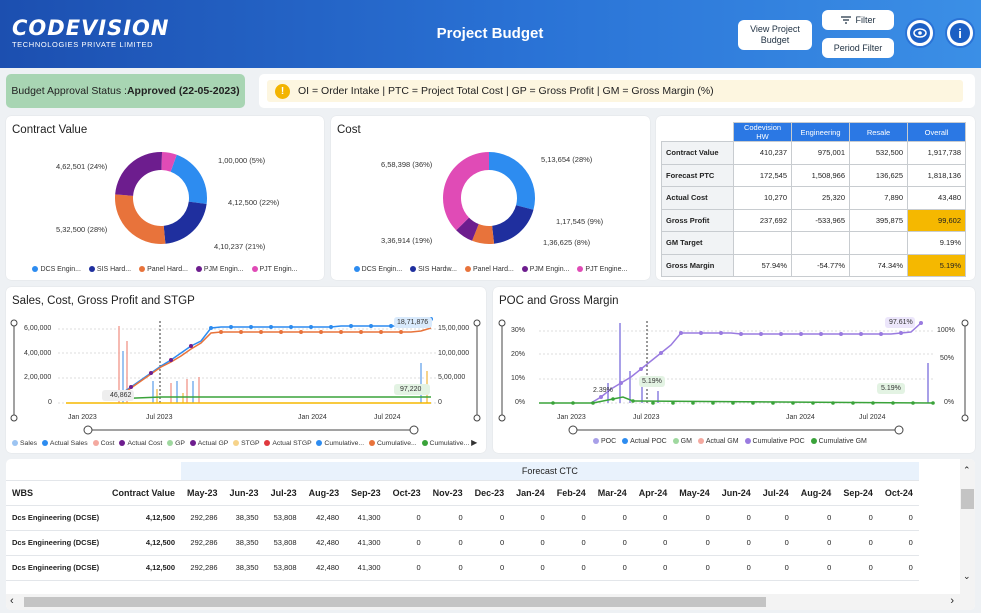 The height and width of the screenshot is (613, 981). I want to click on sales-callout: 18,71,876, so click(413, 322).